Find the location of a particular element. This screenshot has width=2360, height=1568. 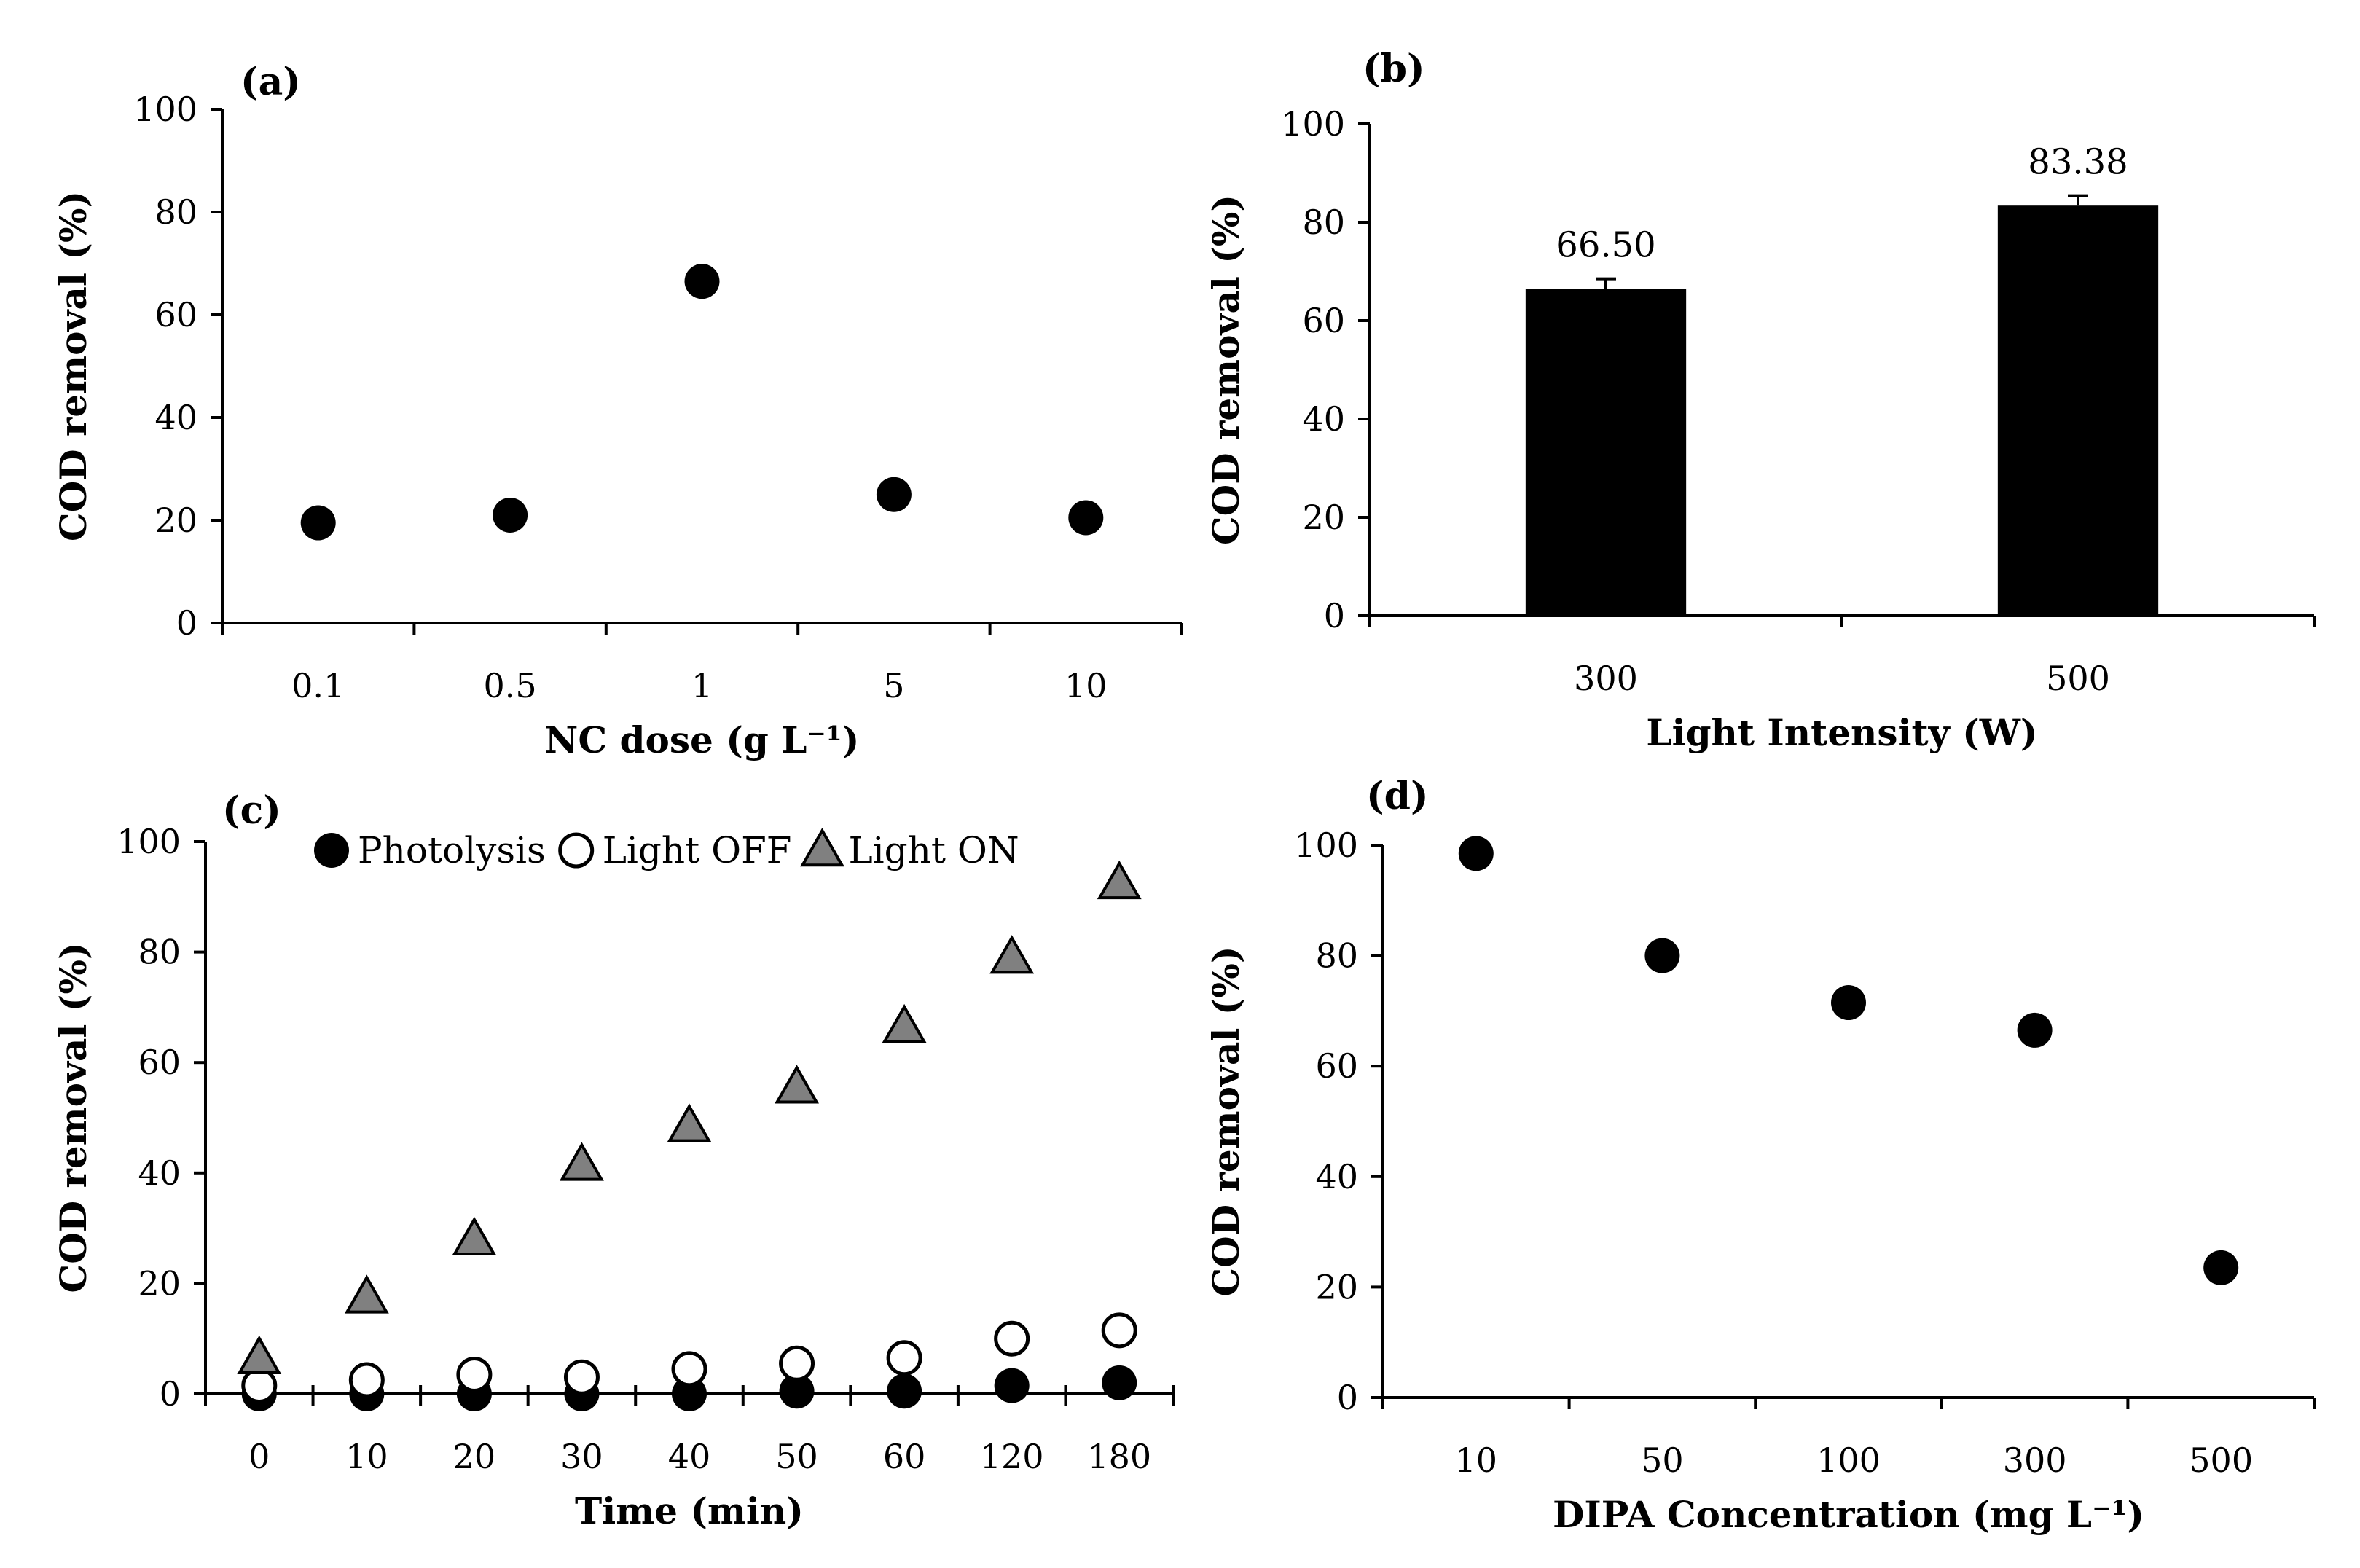

x-axis-title: Time (min) is located at coordinates (690, 1510).